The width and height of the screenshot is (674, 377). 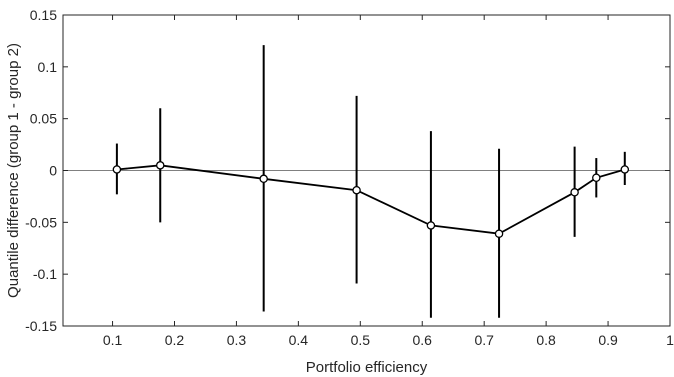 I want to click on x-tick-label: 0.5, so click(x=361, y=340).